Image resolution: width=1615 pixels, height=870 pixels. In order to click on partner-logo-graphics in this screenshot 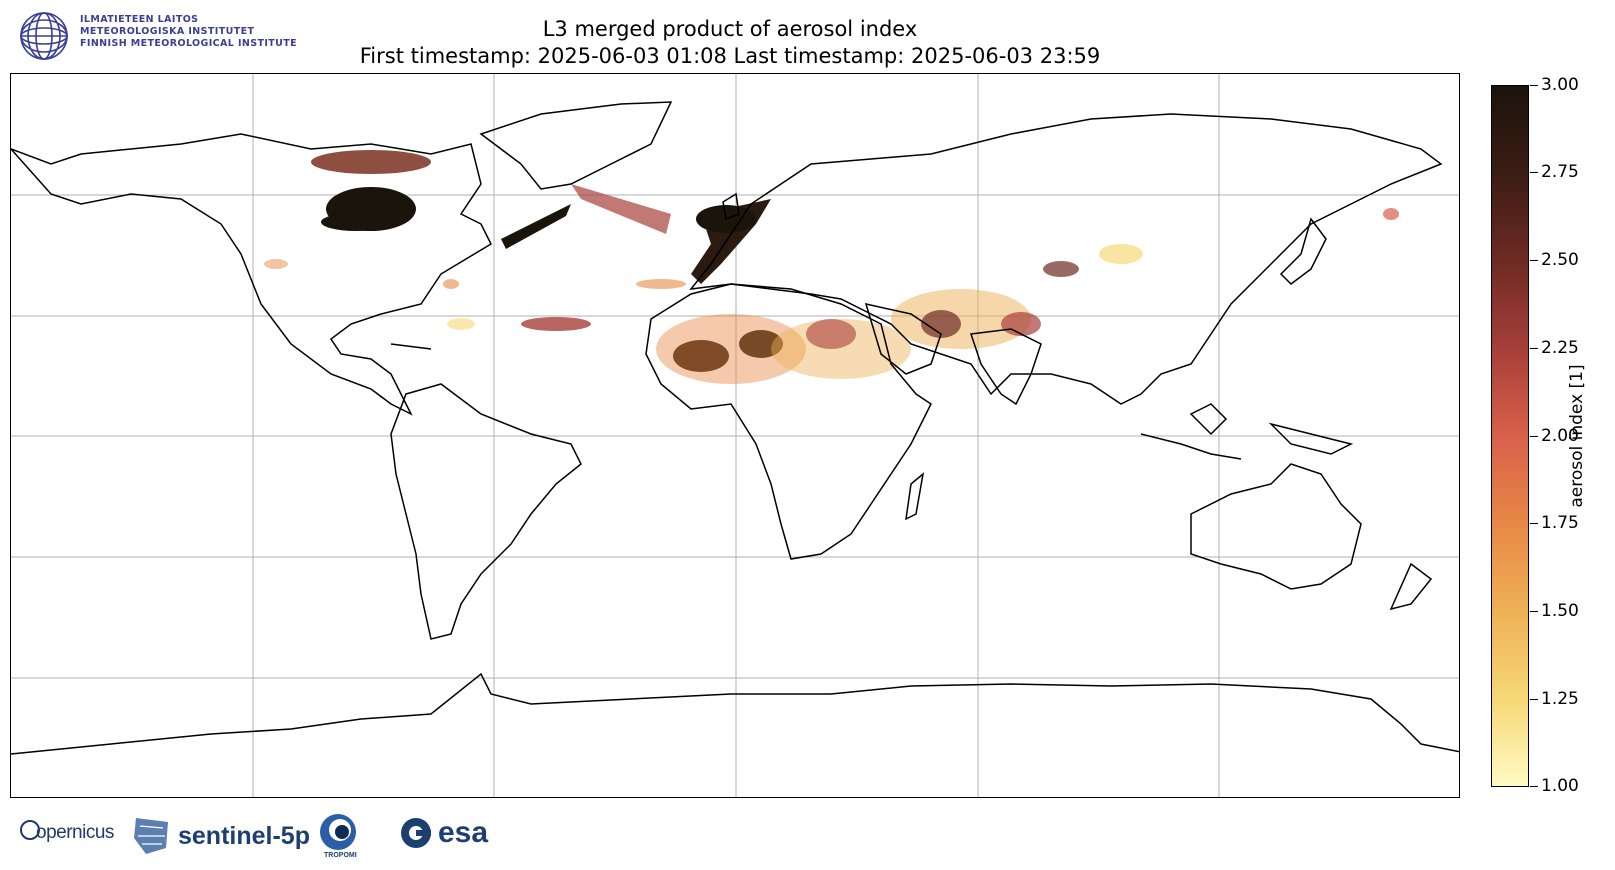, I will do `click(225, 834)`.